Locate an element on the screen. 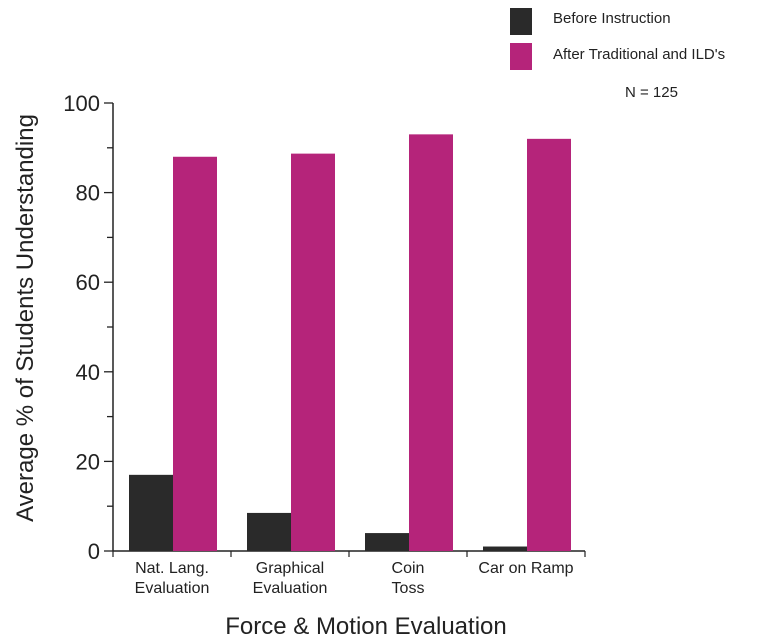 The width and height of the screenshot is (780, 637). x-tick-label: Graphical Evaluation is located at coordinates (290, 578).